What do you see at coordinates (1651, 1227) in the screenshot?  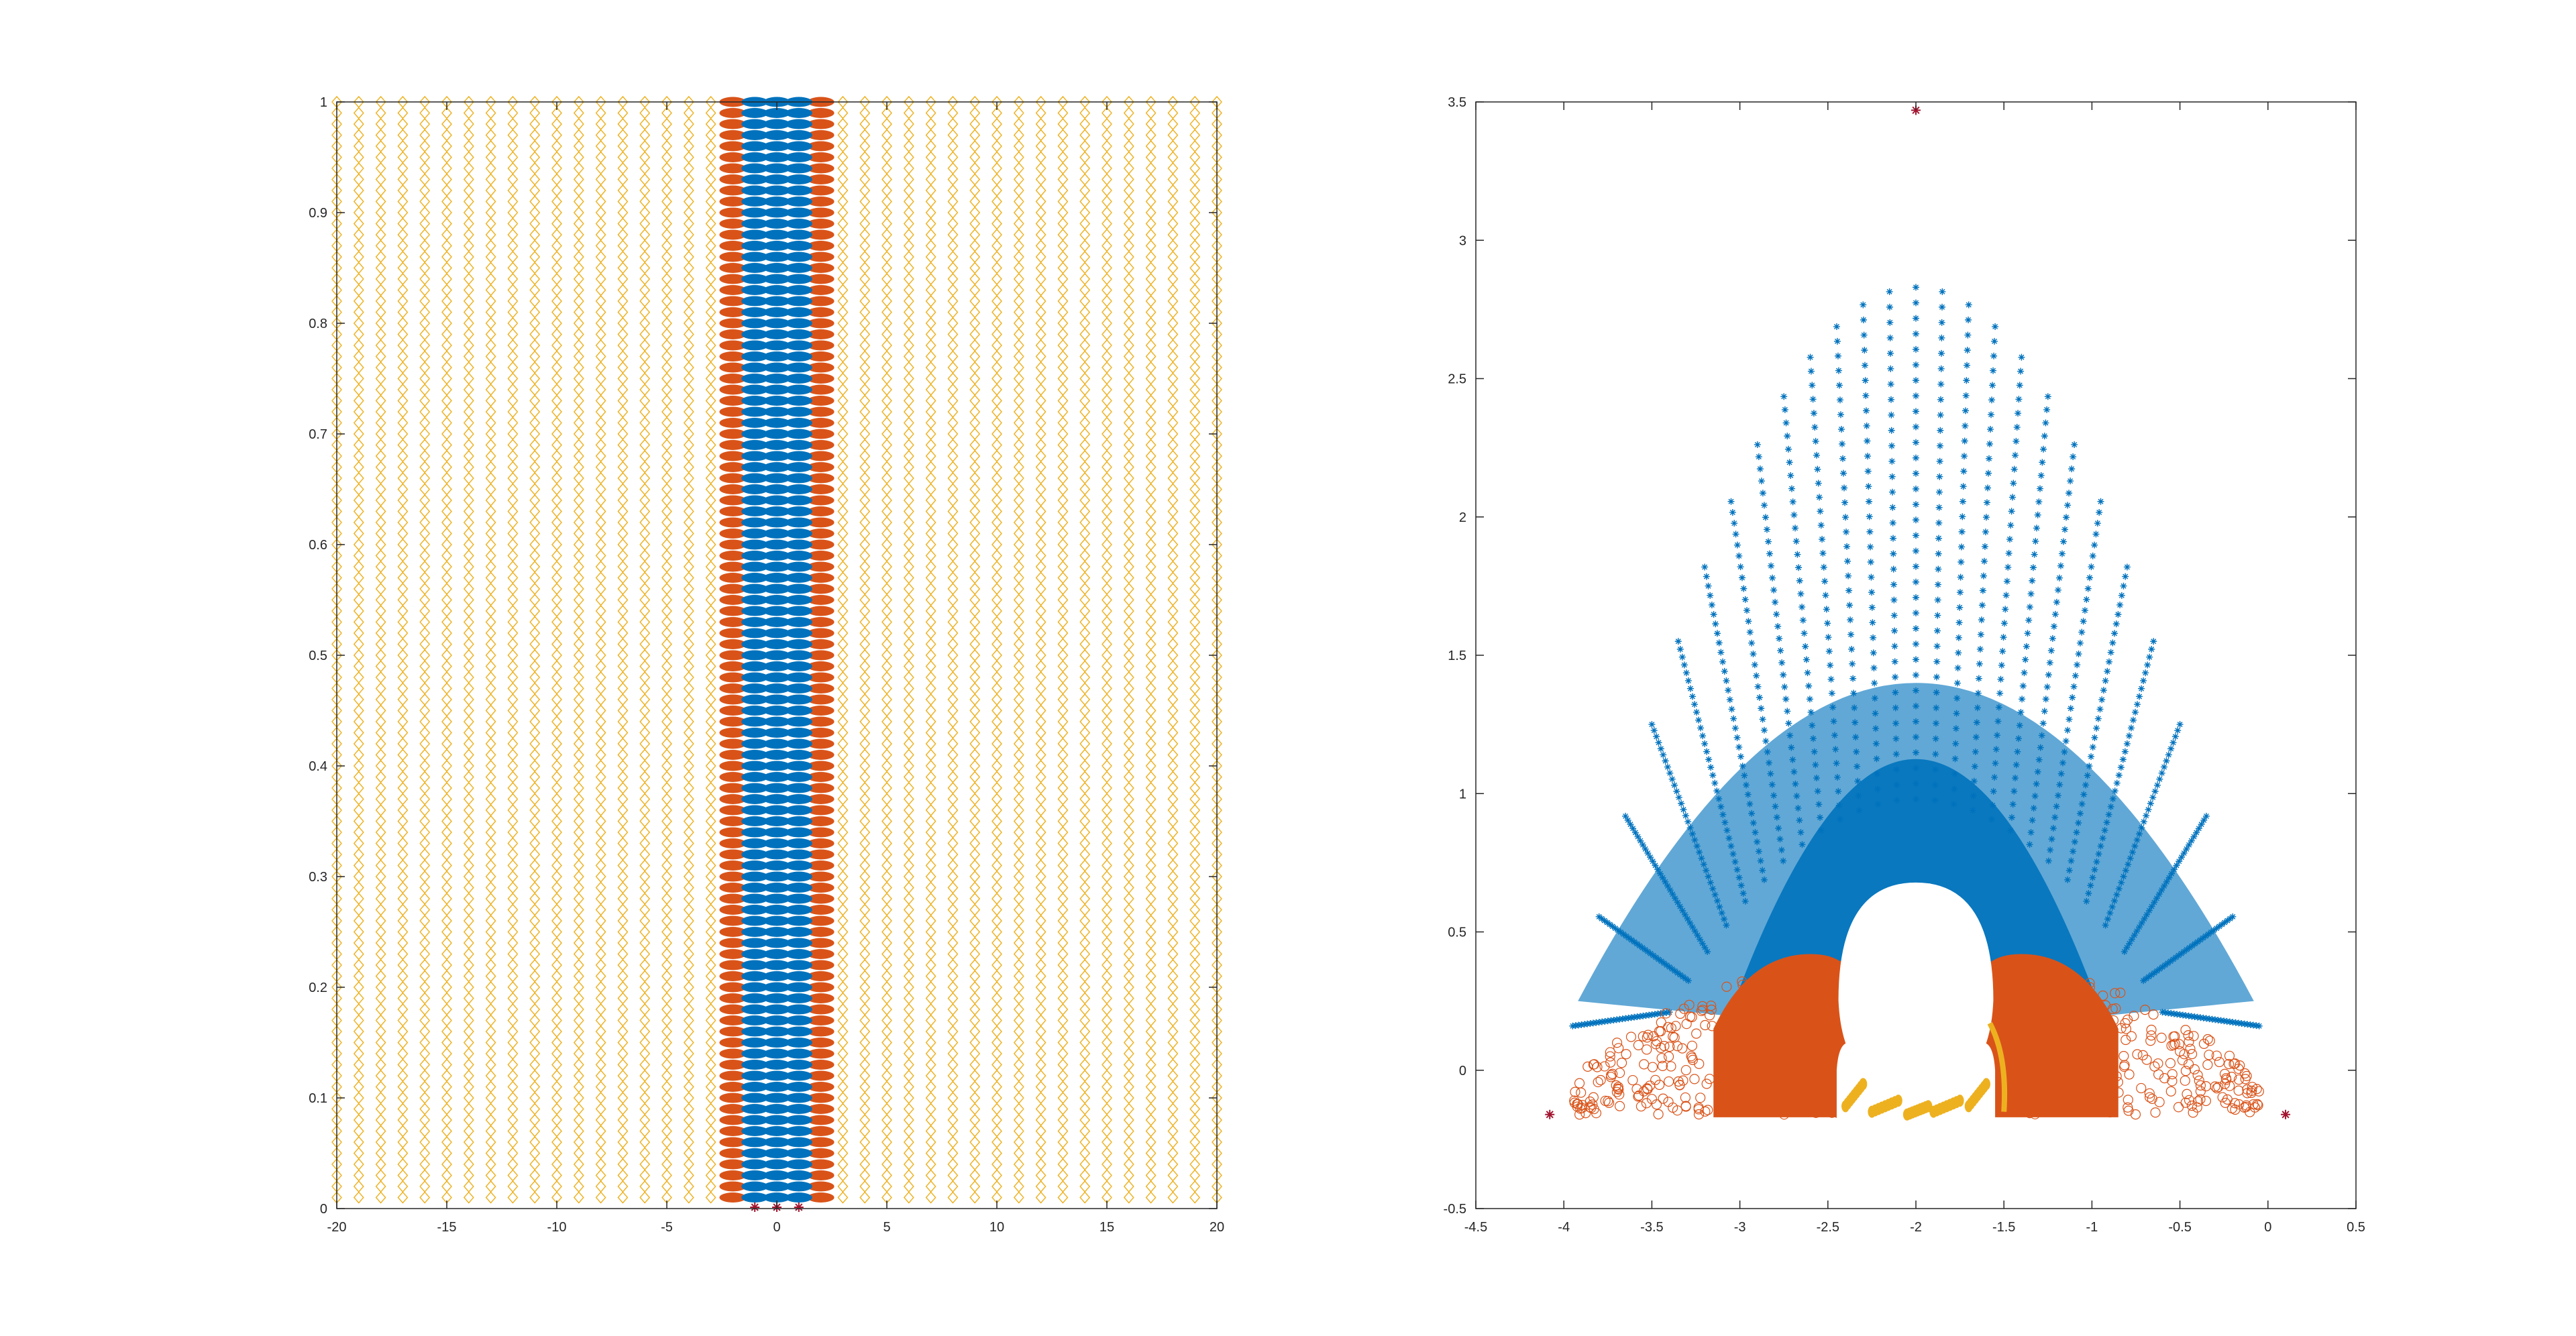 I see `x-tick-label: -3.5` at bounding box center [1651, 1227].